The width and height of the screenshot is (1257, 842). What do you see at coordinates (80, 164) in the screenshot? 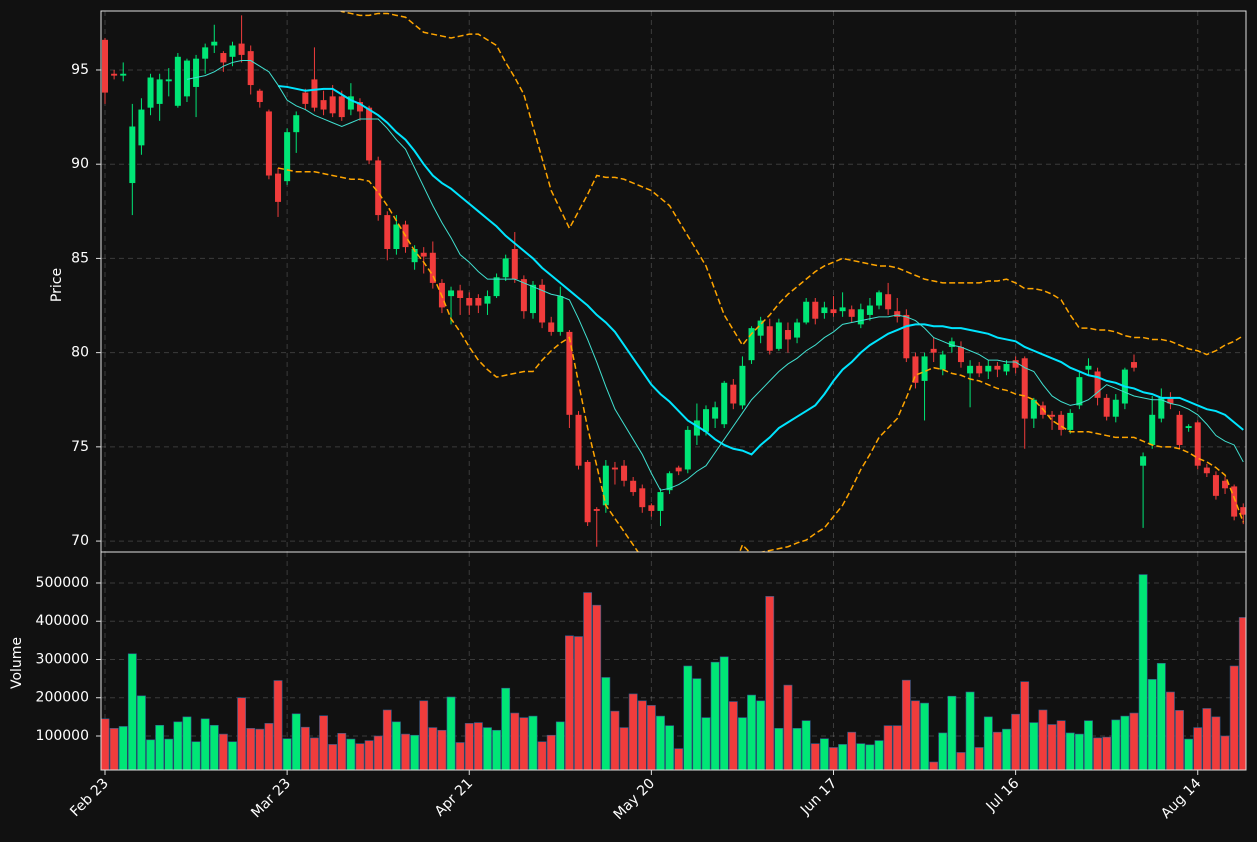
I see `y-tick-label: 90` at bounding box center [80, 164].